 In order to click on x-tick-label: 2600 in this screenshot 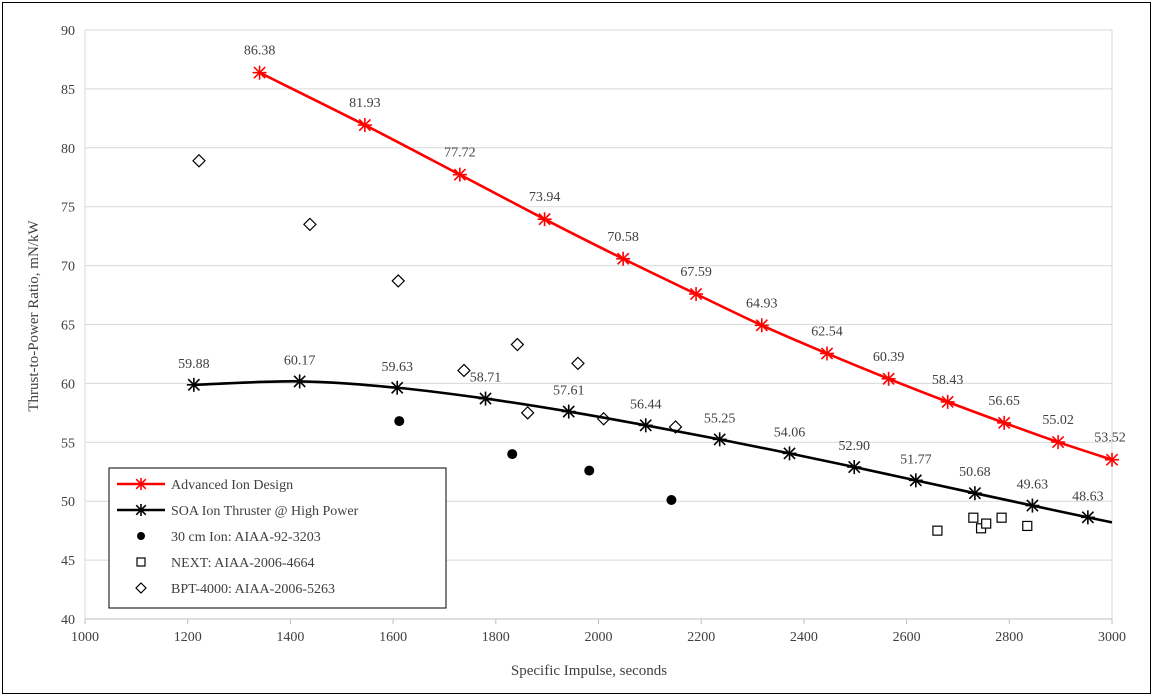, I will do `click(907, 637)`.